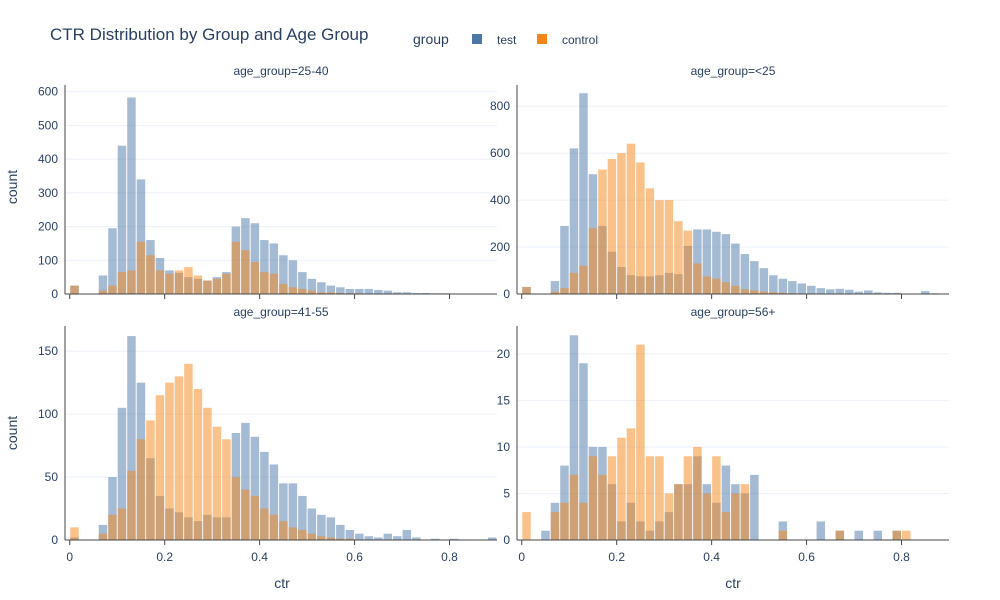 Image resolution: width=1000 pixels, height=600 pixels. Describe the element at coordinates (12, 187) in the screenshot. I see `y-axis-title-top: count` at that location.